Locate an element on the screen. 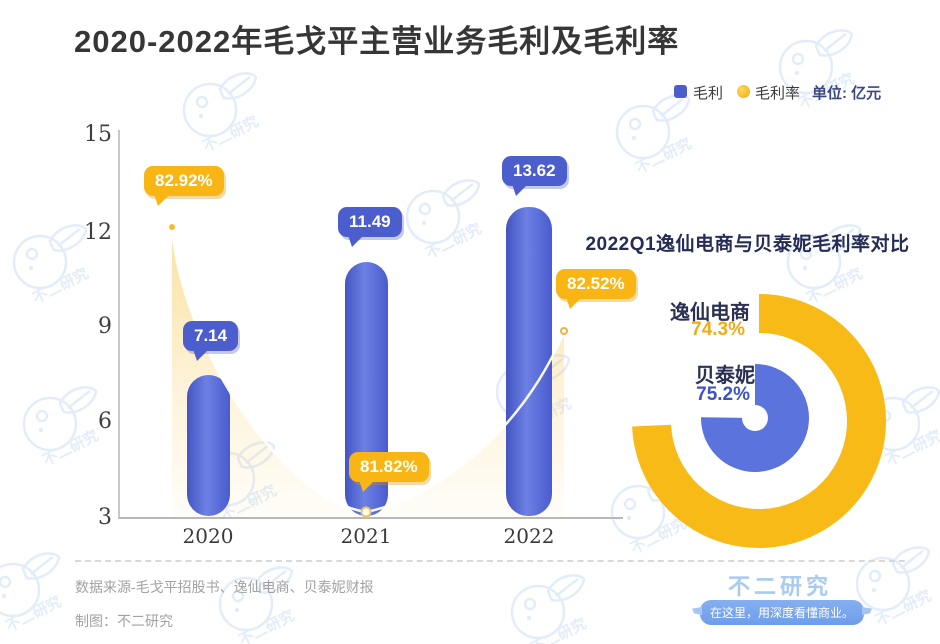 The width and height of the screenshot is (940, 644). margin-callout-2021: 81.82% is located at coordinates (389, 467).